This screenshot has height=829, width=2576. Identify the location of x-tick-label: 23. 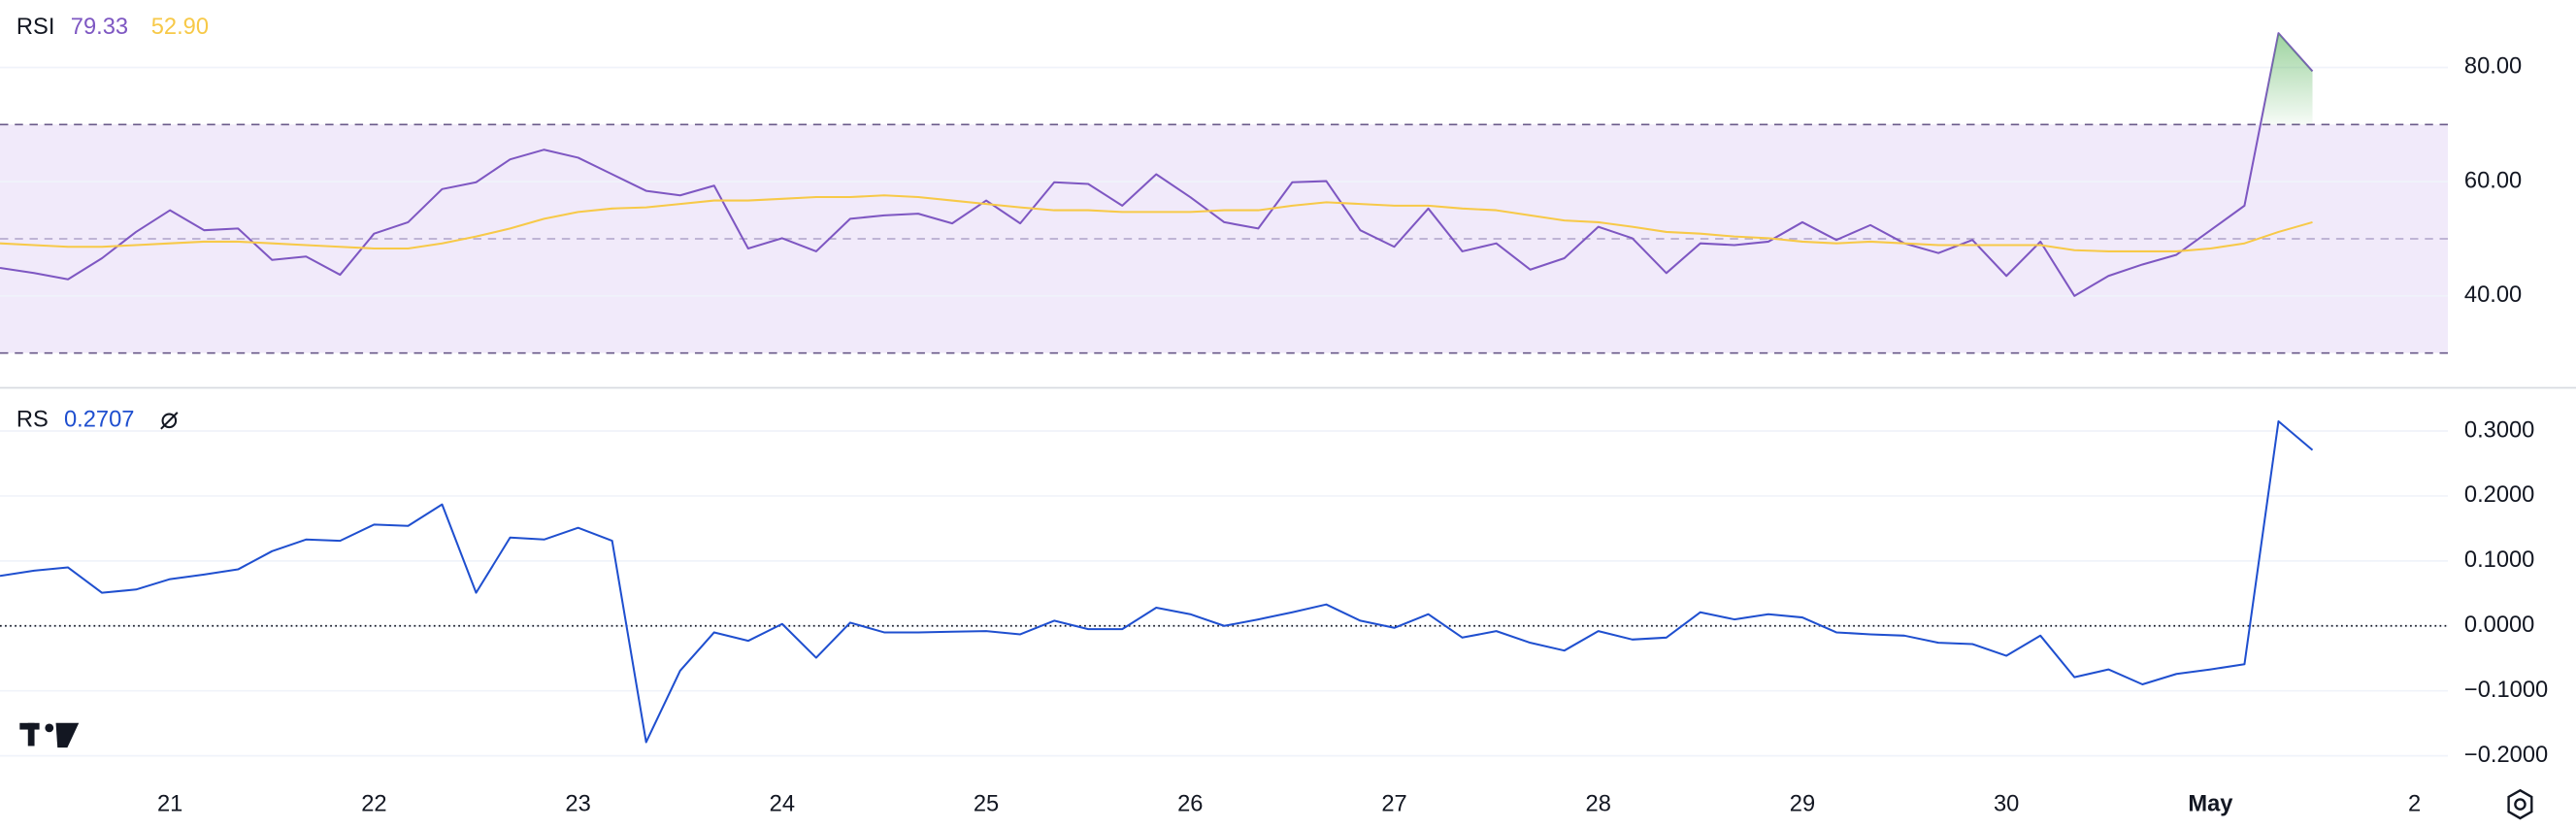
(577, 804).